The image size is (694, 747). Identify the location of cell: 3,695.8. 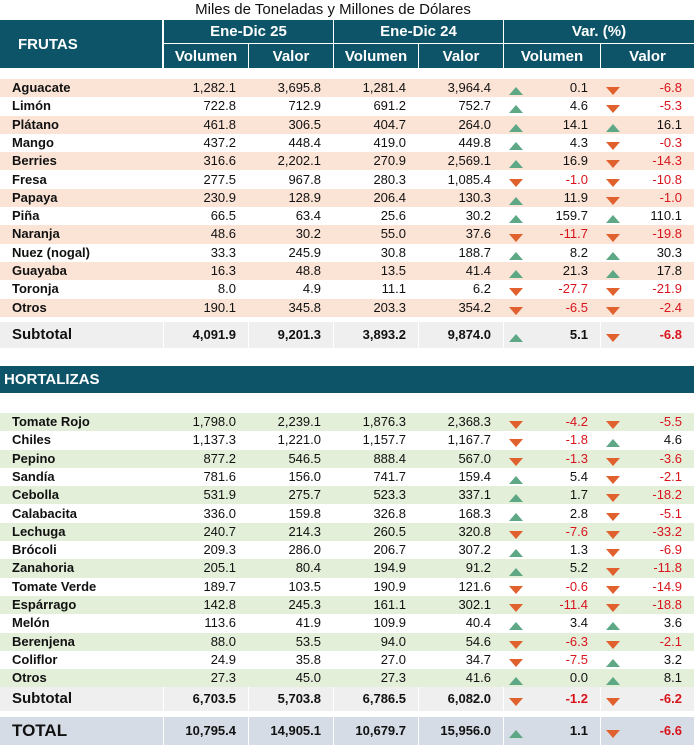
(299, 87).